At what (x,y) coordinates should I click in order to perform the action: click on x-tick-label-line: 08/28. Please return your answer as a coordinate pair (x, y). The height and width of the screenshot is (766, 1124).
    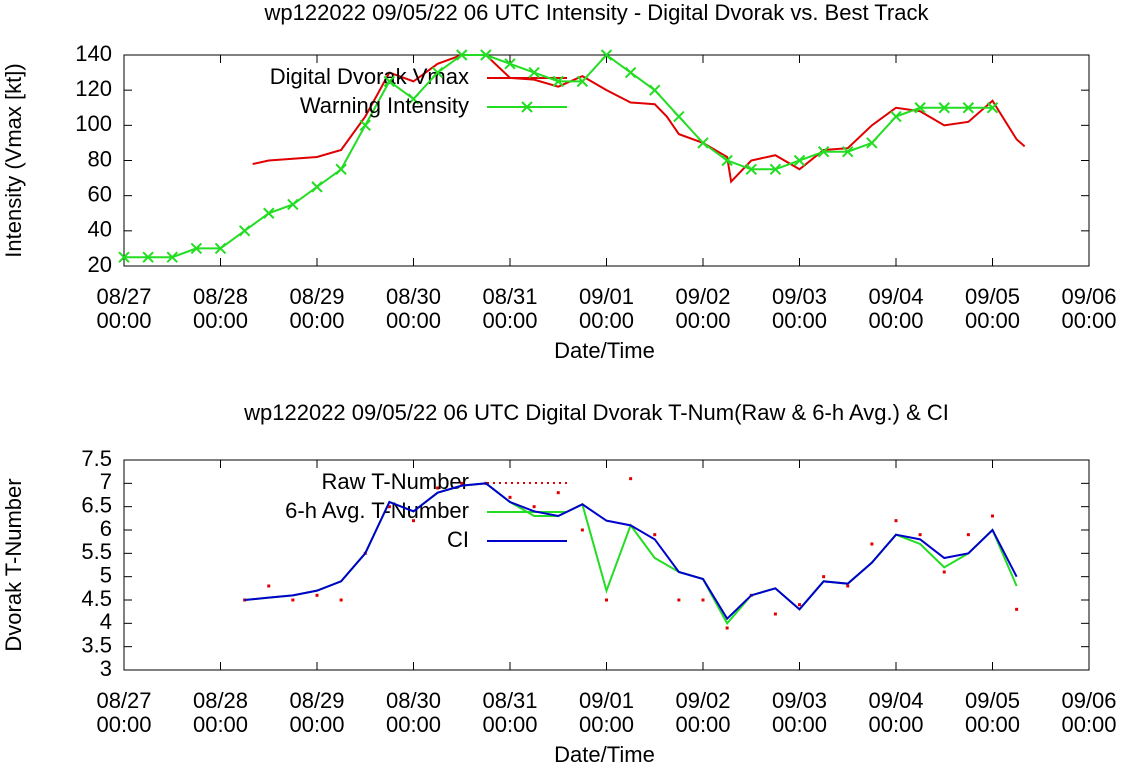
    Looking at the image, I should click on (220, 700).